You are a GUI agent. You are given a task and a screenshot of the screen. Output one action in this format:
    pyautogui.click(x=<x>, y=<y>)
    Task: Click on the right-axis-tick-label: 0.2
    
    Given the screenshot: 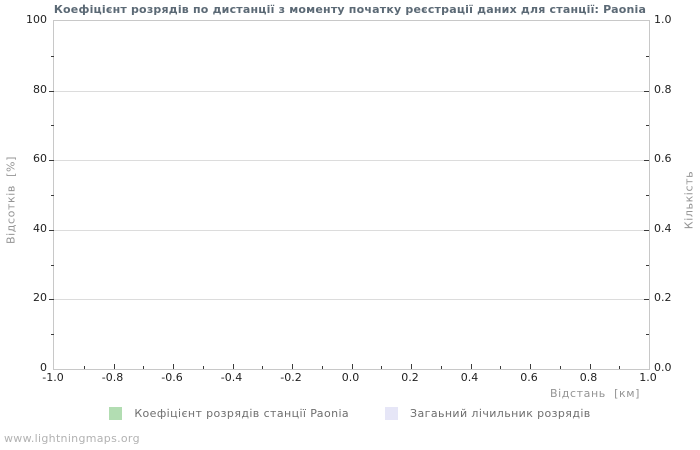 What is the action you would take?
    pyautogui.click(x=663, y=298)
    